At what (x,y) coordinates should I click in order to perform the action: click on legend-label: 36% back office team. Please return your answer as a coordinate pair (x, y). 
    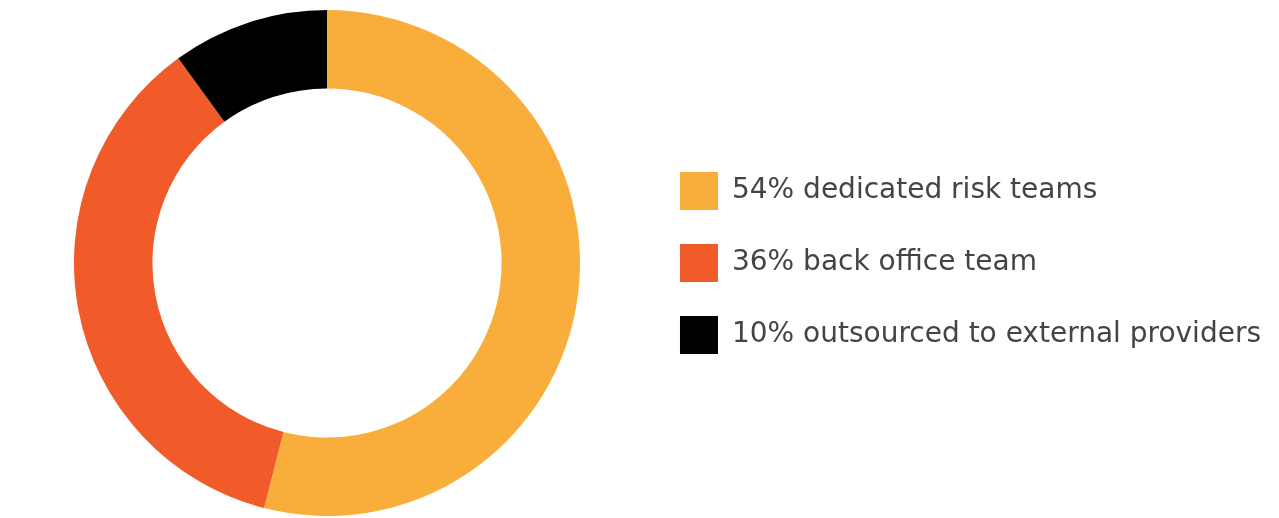
    Looking at the image, I should click on (884, 261).